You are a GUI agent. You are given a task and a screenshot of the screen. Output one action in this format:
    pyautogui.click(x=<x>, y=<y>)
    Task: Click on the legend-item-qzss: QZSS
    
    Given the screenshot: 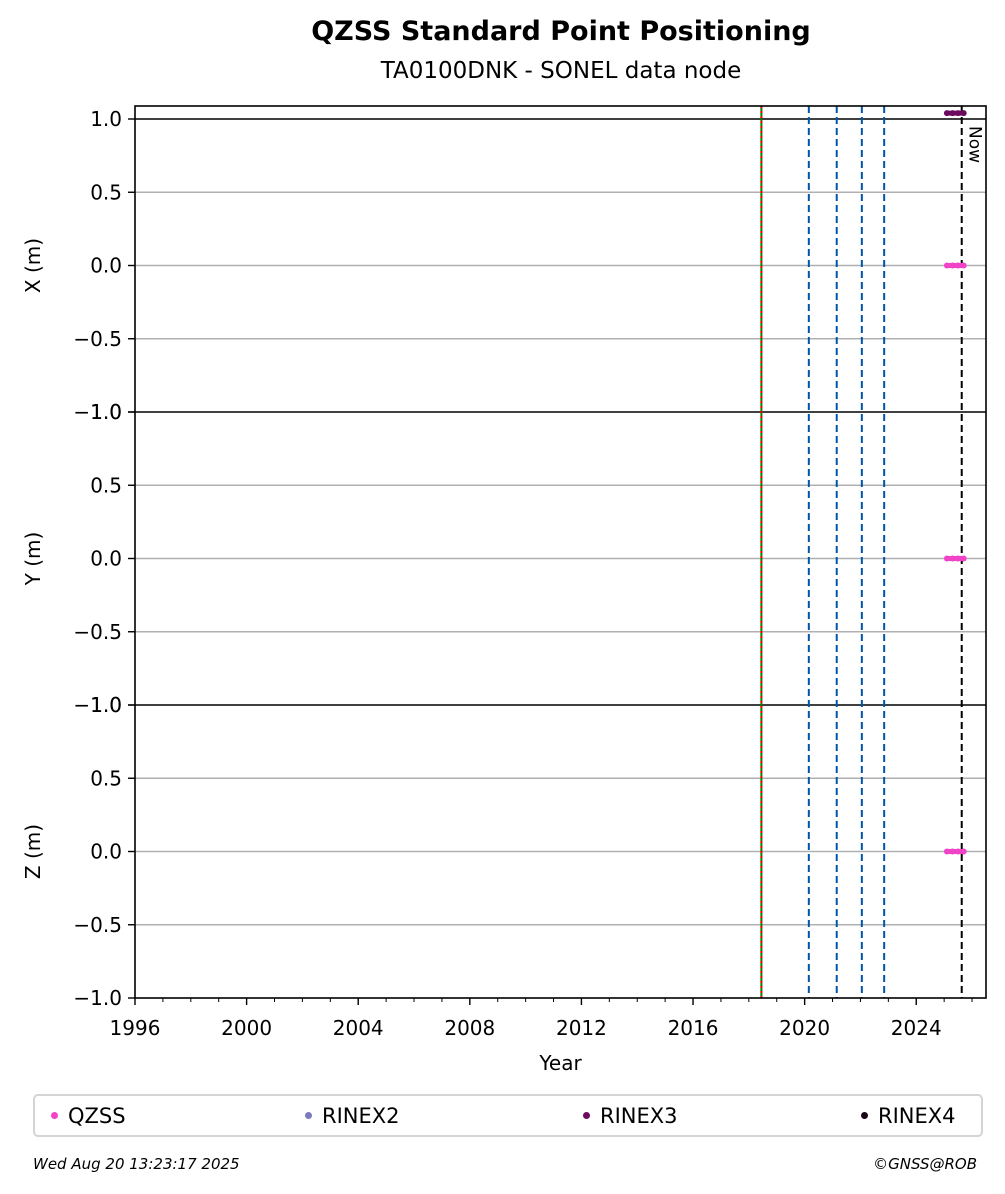 What is the action you would take?
    pyautogui.click(x=88, y=1115)
    